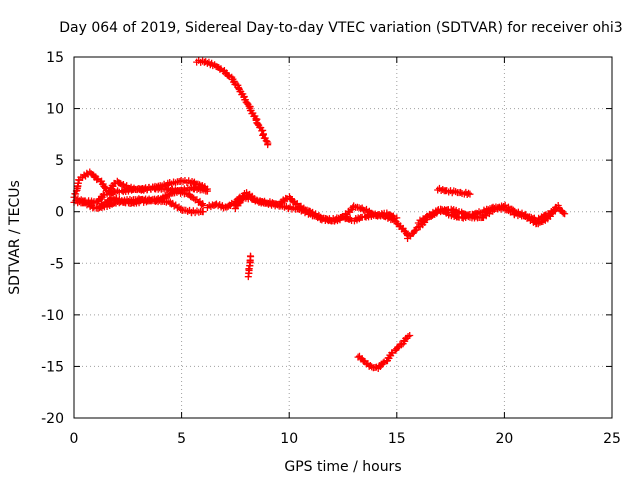 The height and width of the screenshot is (480, 640). I want to click on y-tick-label: 15, so click(55, 58).